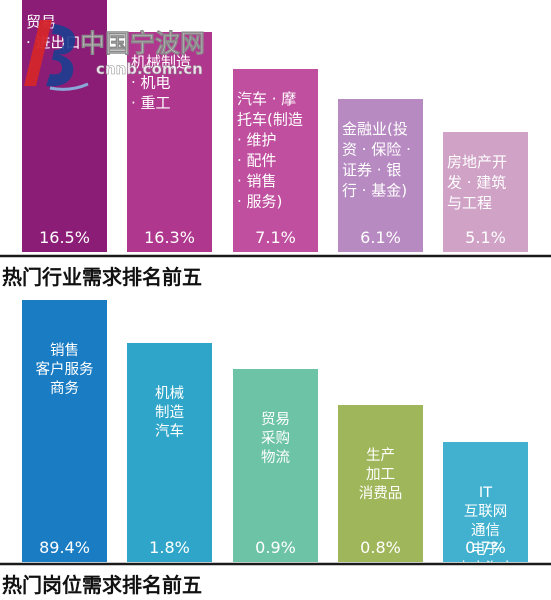  I want to click on industry-bar-label-3: 汽车 · 摩托车(制造· 维护· 配件· 销售· 服务), so click(270, 150).